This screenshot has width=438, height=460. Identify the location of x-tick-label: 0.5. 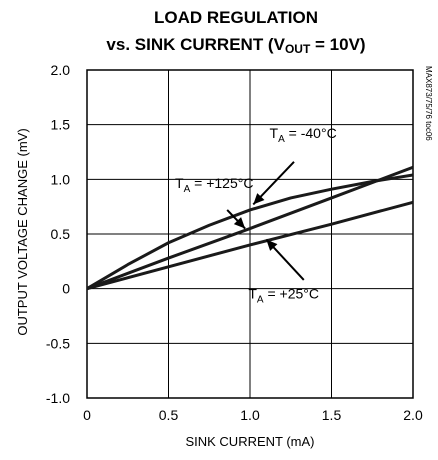
(169, 415).